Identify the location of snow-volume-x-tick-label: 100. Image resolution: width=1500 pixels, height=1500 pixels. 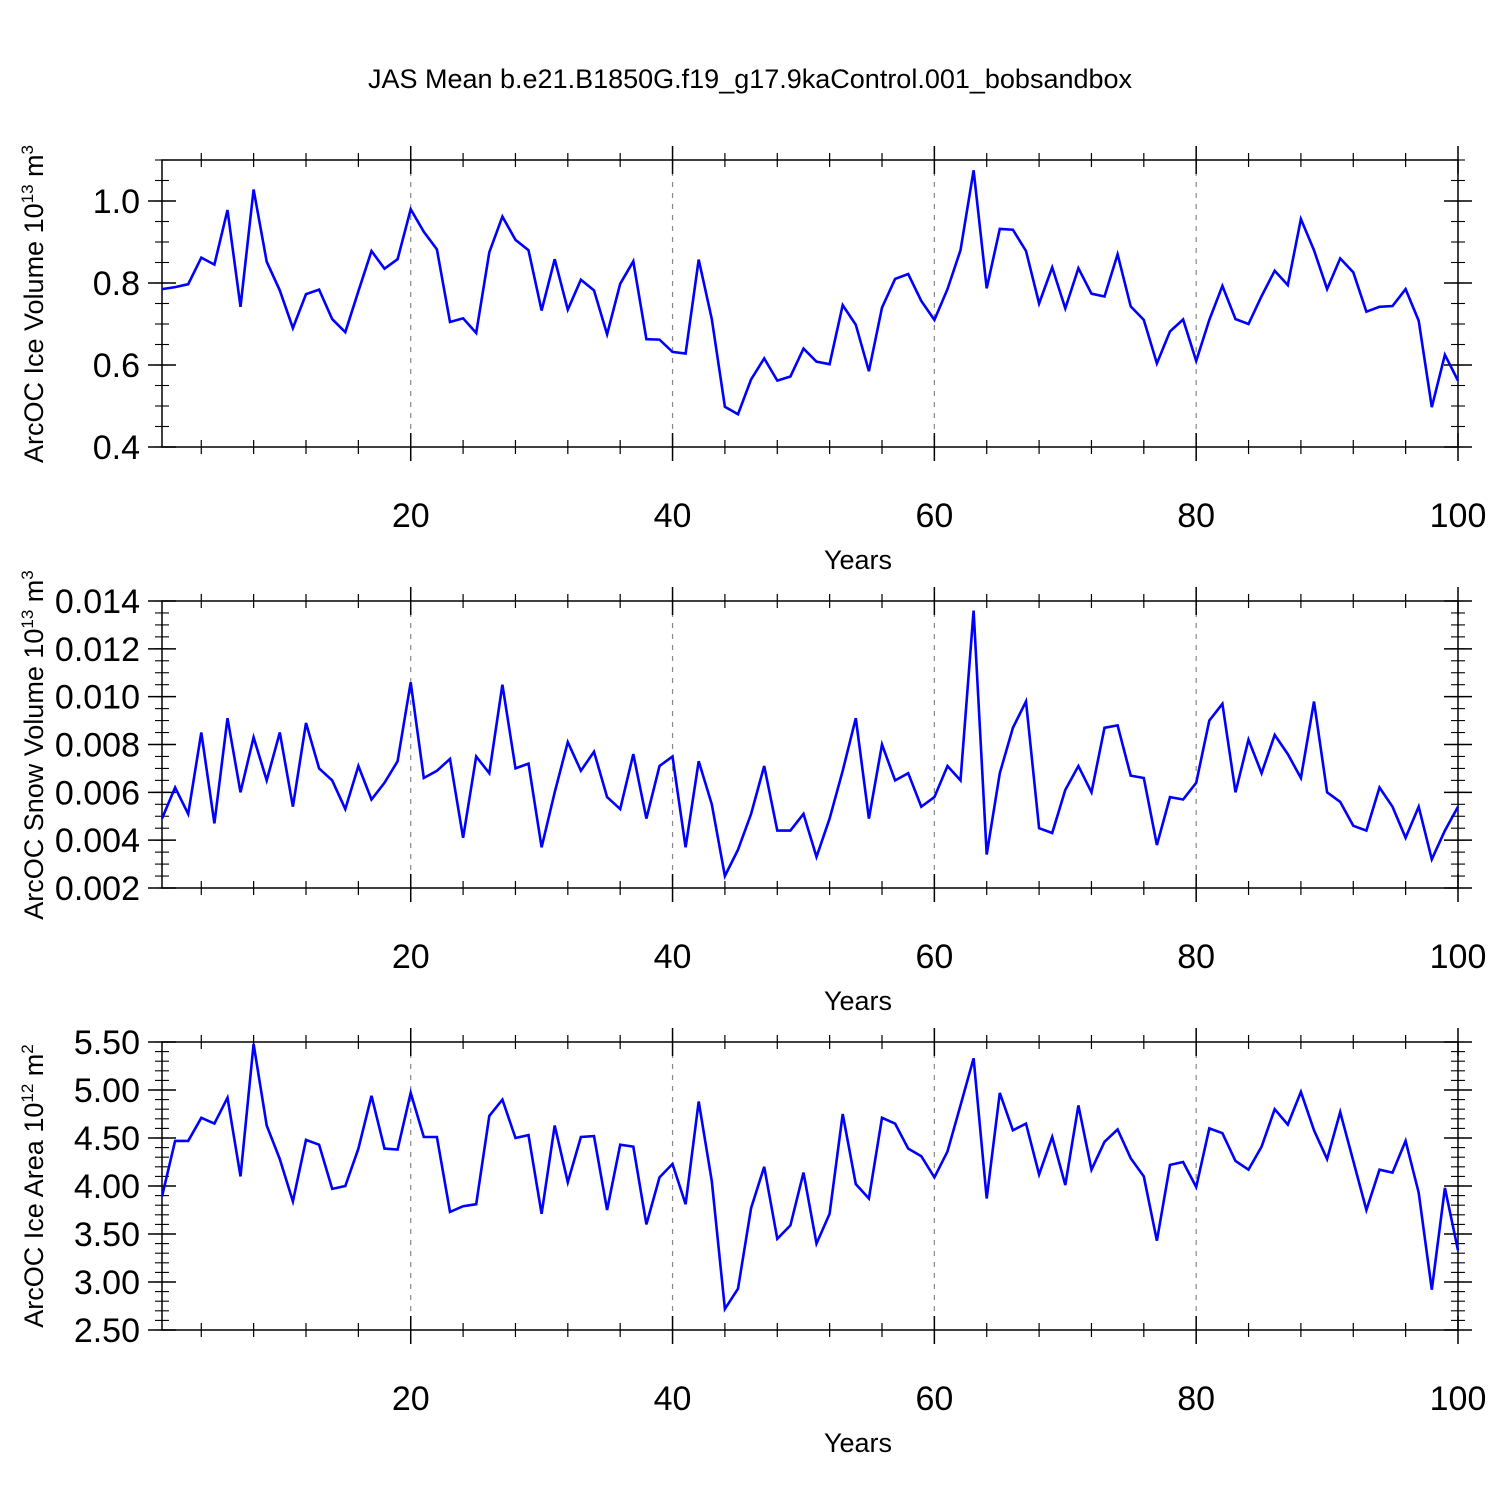
(1458, 957).